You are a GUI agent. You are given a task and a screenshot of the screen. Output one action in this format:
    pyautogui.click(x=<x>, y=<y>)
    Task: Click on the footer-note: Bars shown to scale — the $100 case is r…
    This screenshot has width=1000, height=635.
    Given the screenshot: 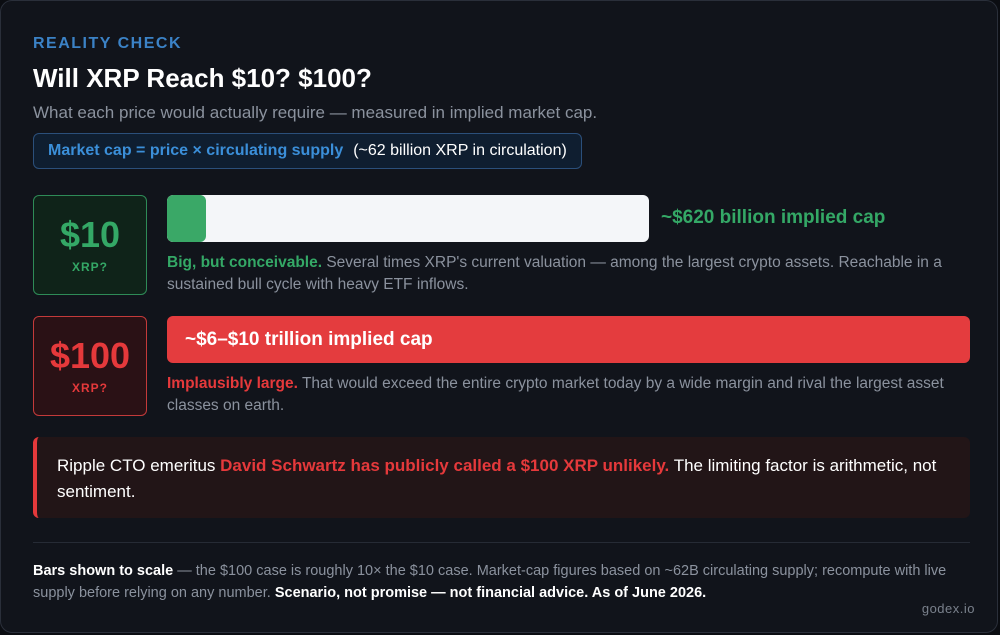 What is the action you would take?
    pyautogui.click(x=503, y=582)
    